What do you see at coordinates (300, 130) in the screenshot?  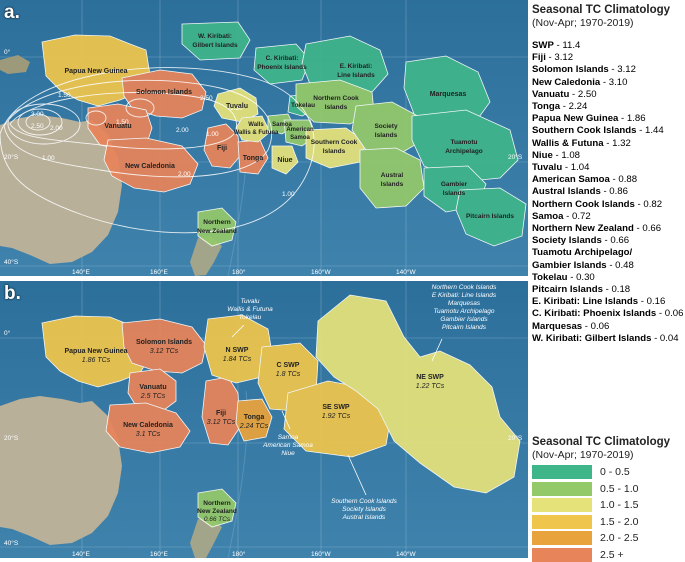 I see `label-amsamoa-1: American` at bounding box center [300, 130].